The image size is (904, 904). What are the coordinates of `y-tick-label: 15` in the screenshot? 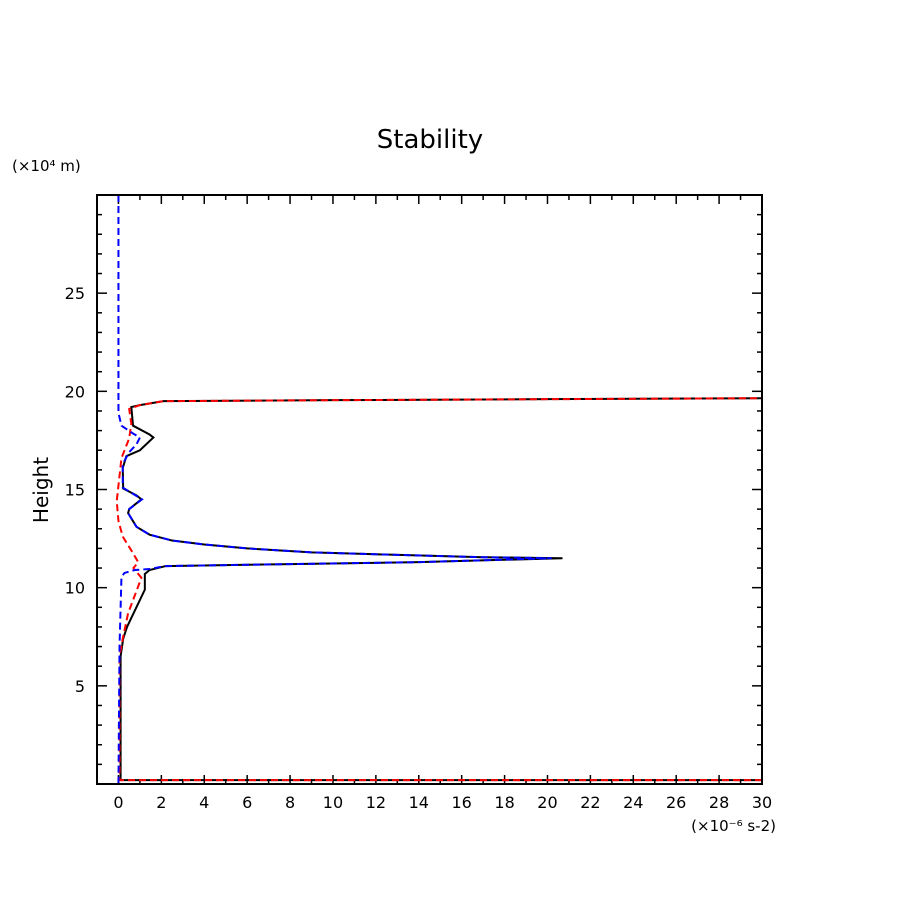 It's located at (75, 490).